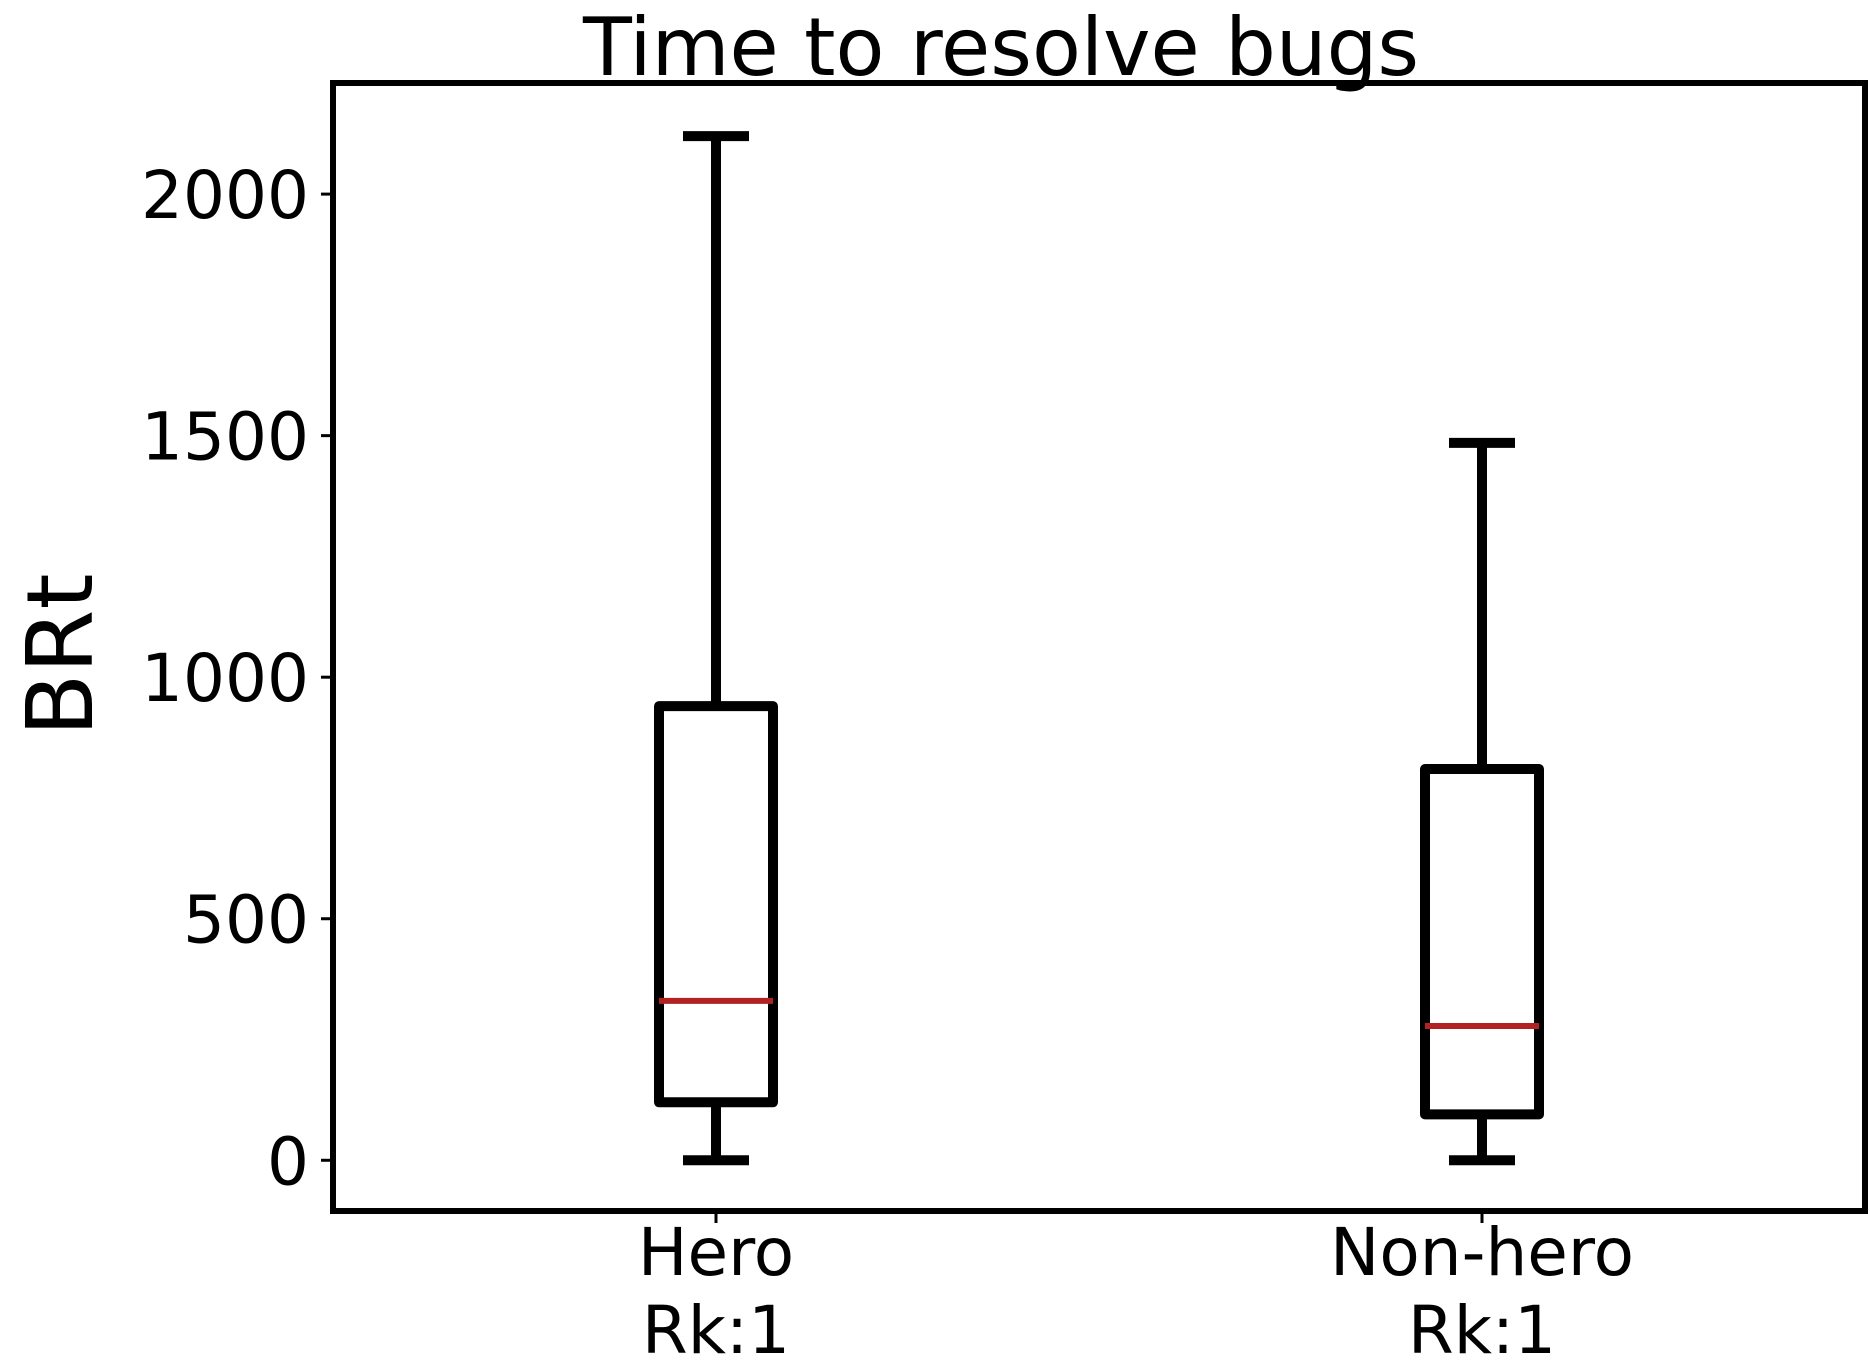 This screenshot has height=1370, width=1870. I want to click on x-category-label: Hero, so click(716, 1252).